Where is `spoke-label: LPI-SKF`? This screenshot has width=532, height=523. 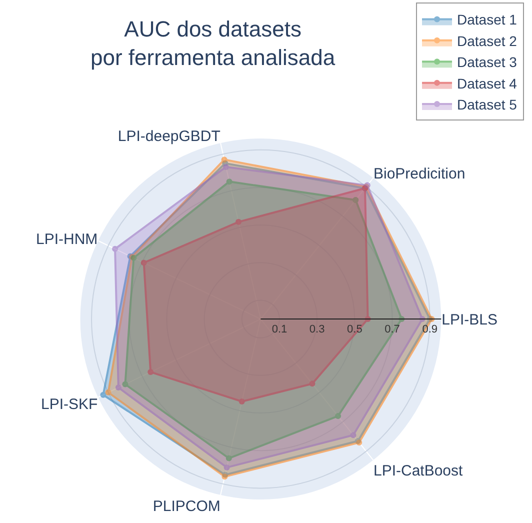
spoke-label: LPI-SKF is located at coordinates (69, 404).